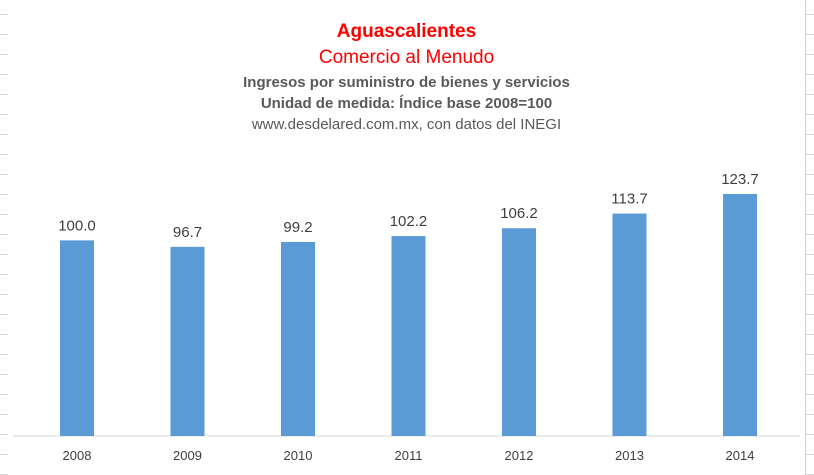  I want to click on chart-unit: Unidad de medida: Índice base 2008=100, so click(406, 103).